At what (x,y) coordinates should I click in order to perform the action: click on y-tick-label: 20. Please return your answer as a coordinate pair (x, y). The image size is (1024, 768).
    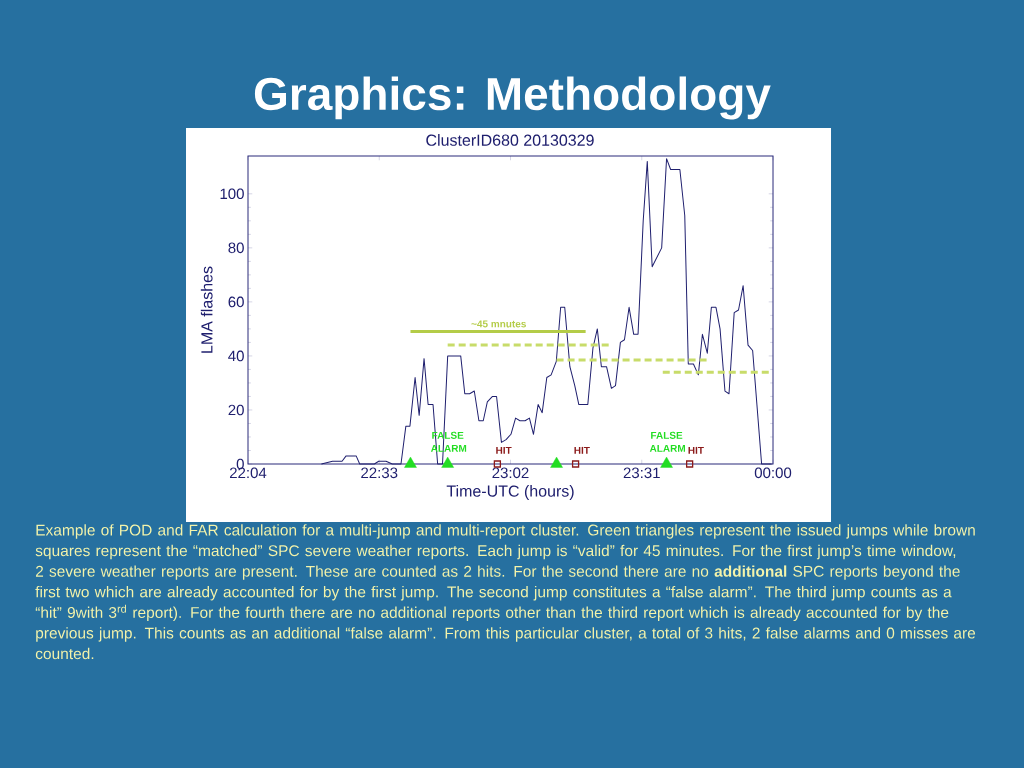
    Looking at the image, I should click on (236, 410).